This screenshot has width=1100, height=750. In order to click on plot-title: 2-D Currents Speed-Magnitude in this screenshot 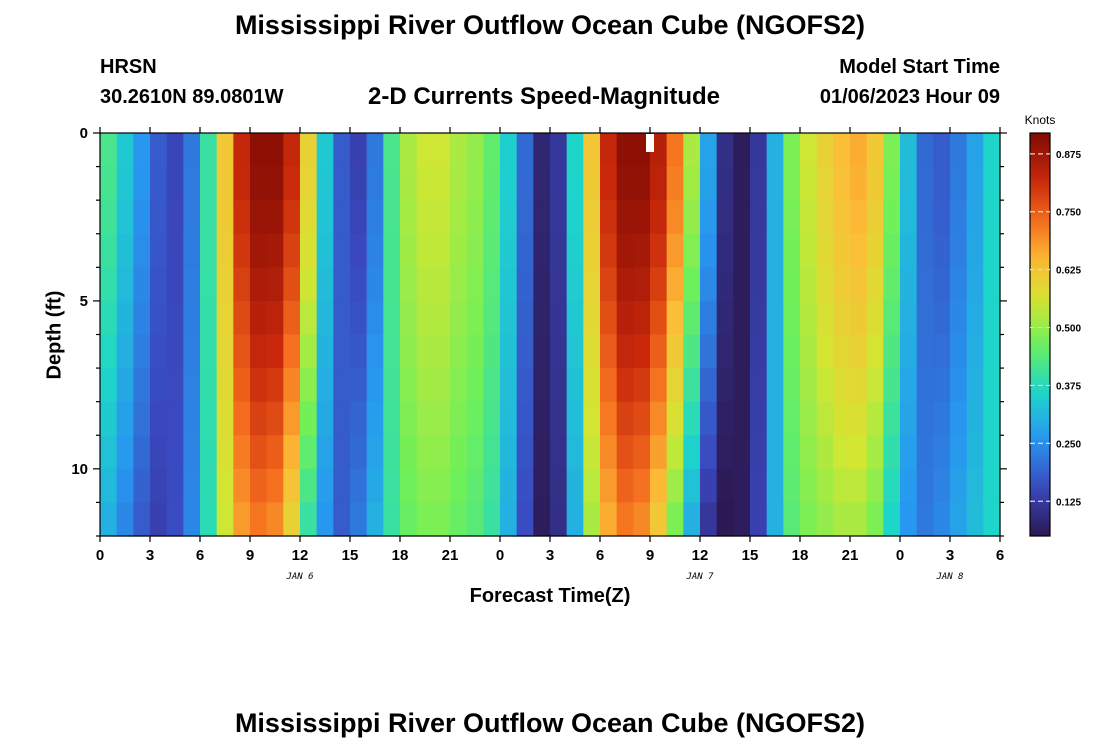, I will do `click(544, 96)`.